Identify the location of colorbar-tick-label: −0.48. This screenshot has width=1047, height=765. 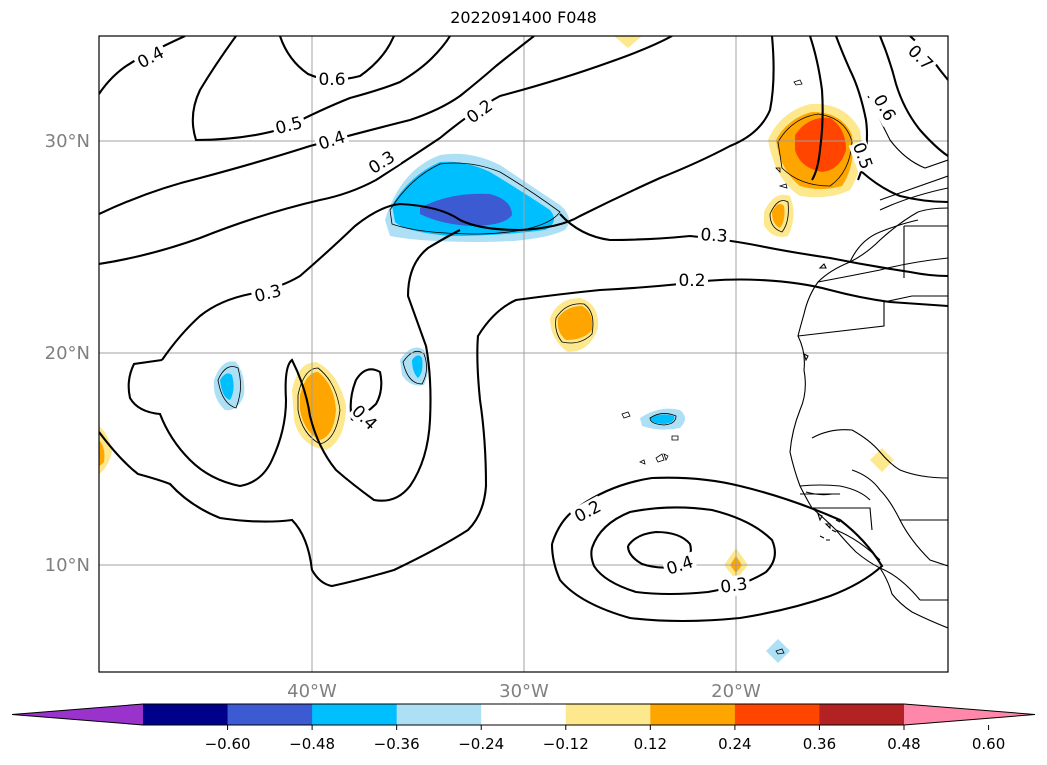
(312, 744).